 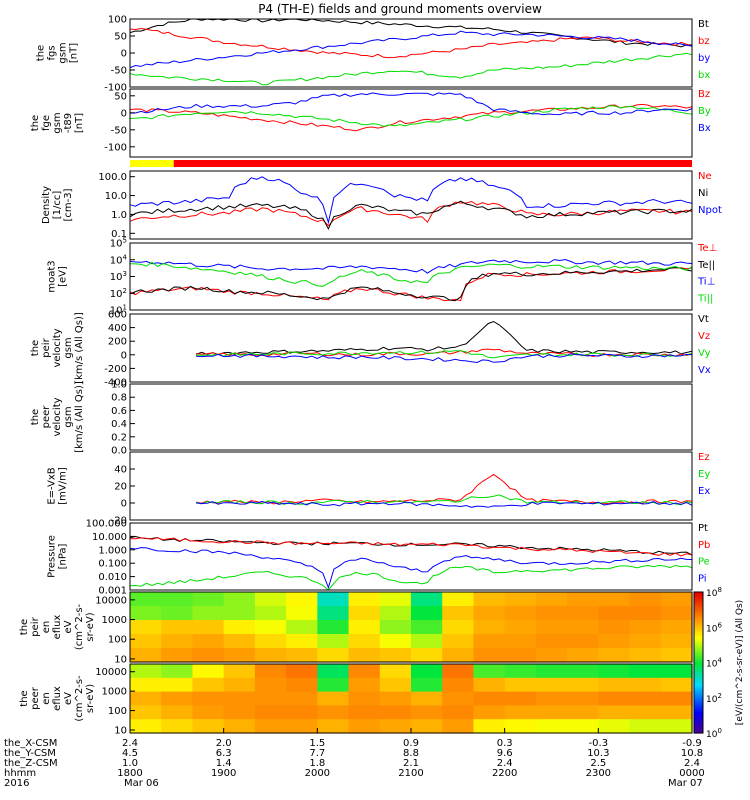 I want to click on series-line-Vx, so click(x=444, y=358).